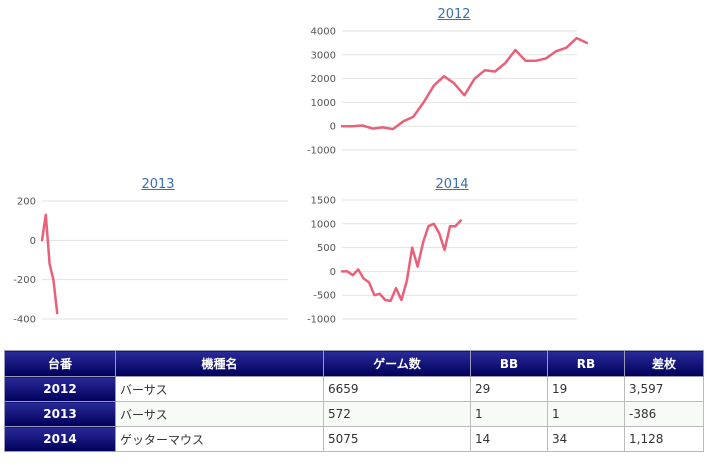 The image size is (707, 465). I want to click on table-row: 2013 バーサス 572 1 1 -386, so click(354, 414).